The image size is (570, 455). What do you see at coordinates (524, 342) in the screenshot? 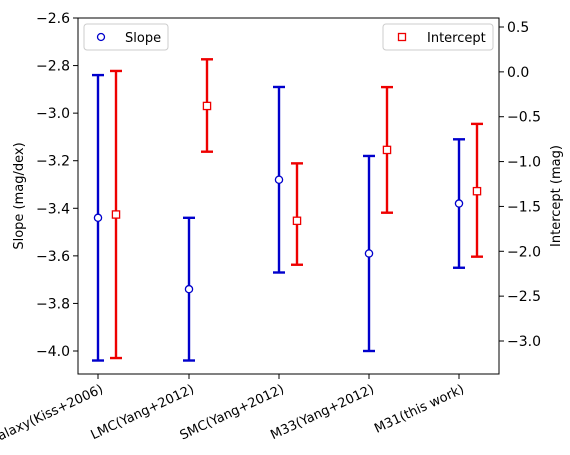
I see `right-tick-label: −3.0` at bounding box center [524, 342].